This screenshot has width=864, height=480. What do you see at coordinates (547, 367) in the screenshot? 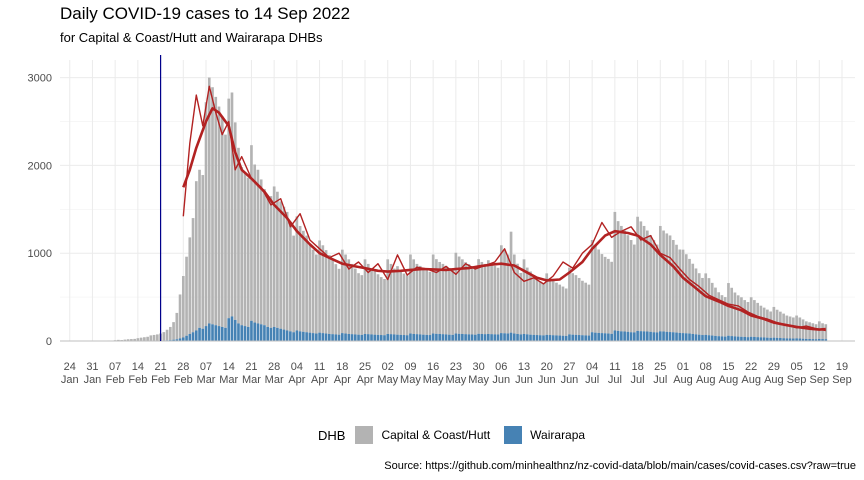
I see `x-tick-day: 20` at bounding box center [547, 367].